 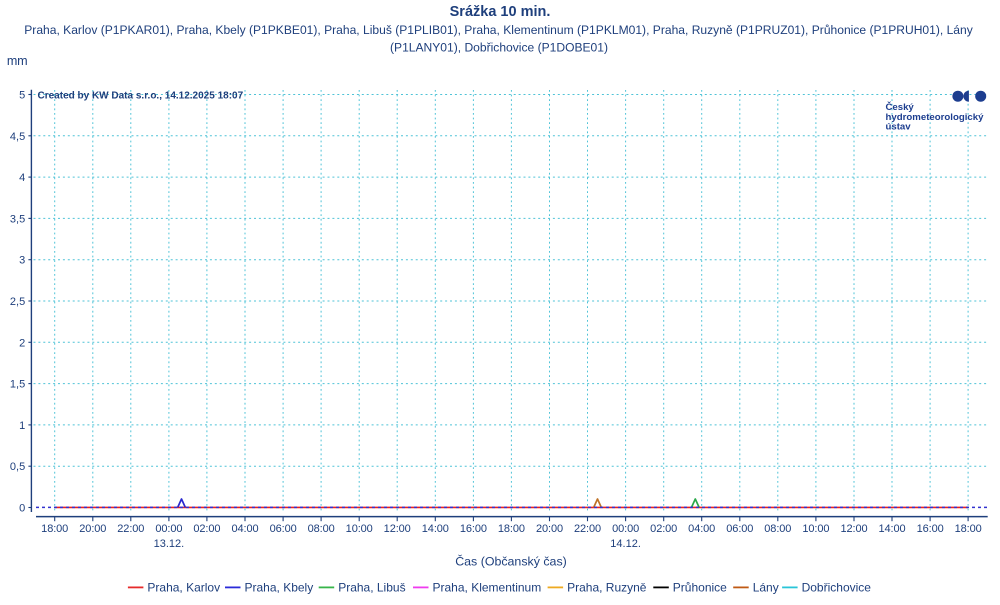 What do you see at coordinates (17, 219) in the screenshot?
I see `svg-text: 3,5` at bounding box center [17, 219].